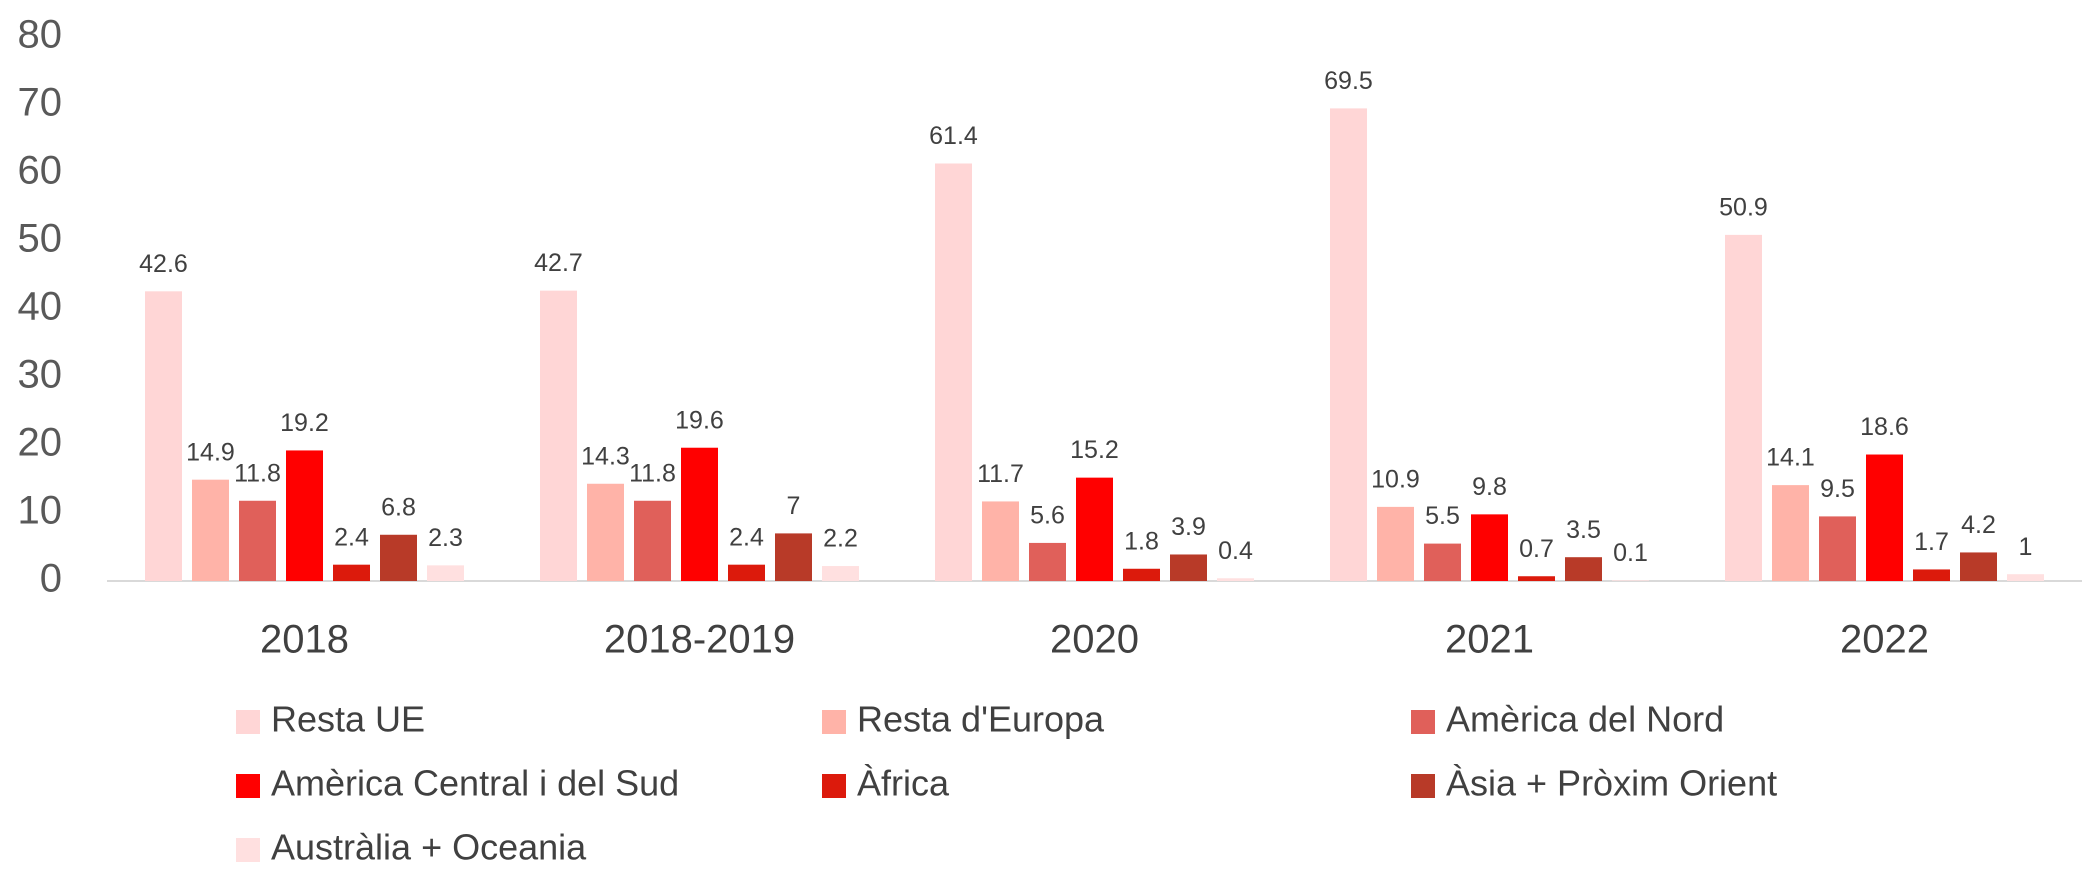 Image resolution: width=2100 pixels, height=869 pixels. What do you see at coordinates (40, 171) in the screenshot?
I see `y-tick-label: 60` at bounding box center [40, 171].